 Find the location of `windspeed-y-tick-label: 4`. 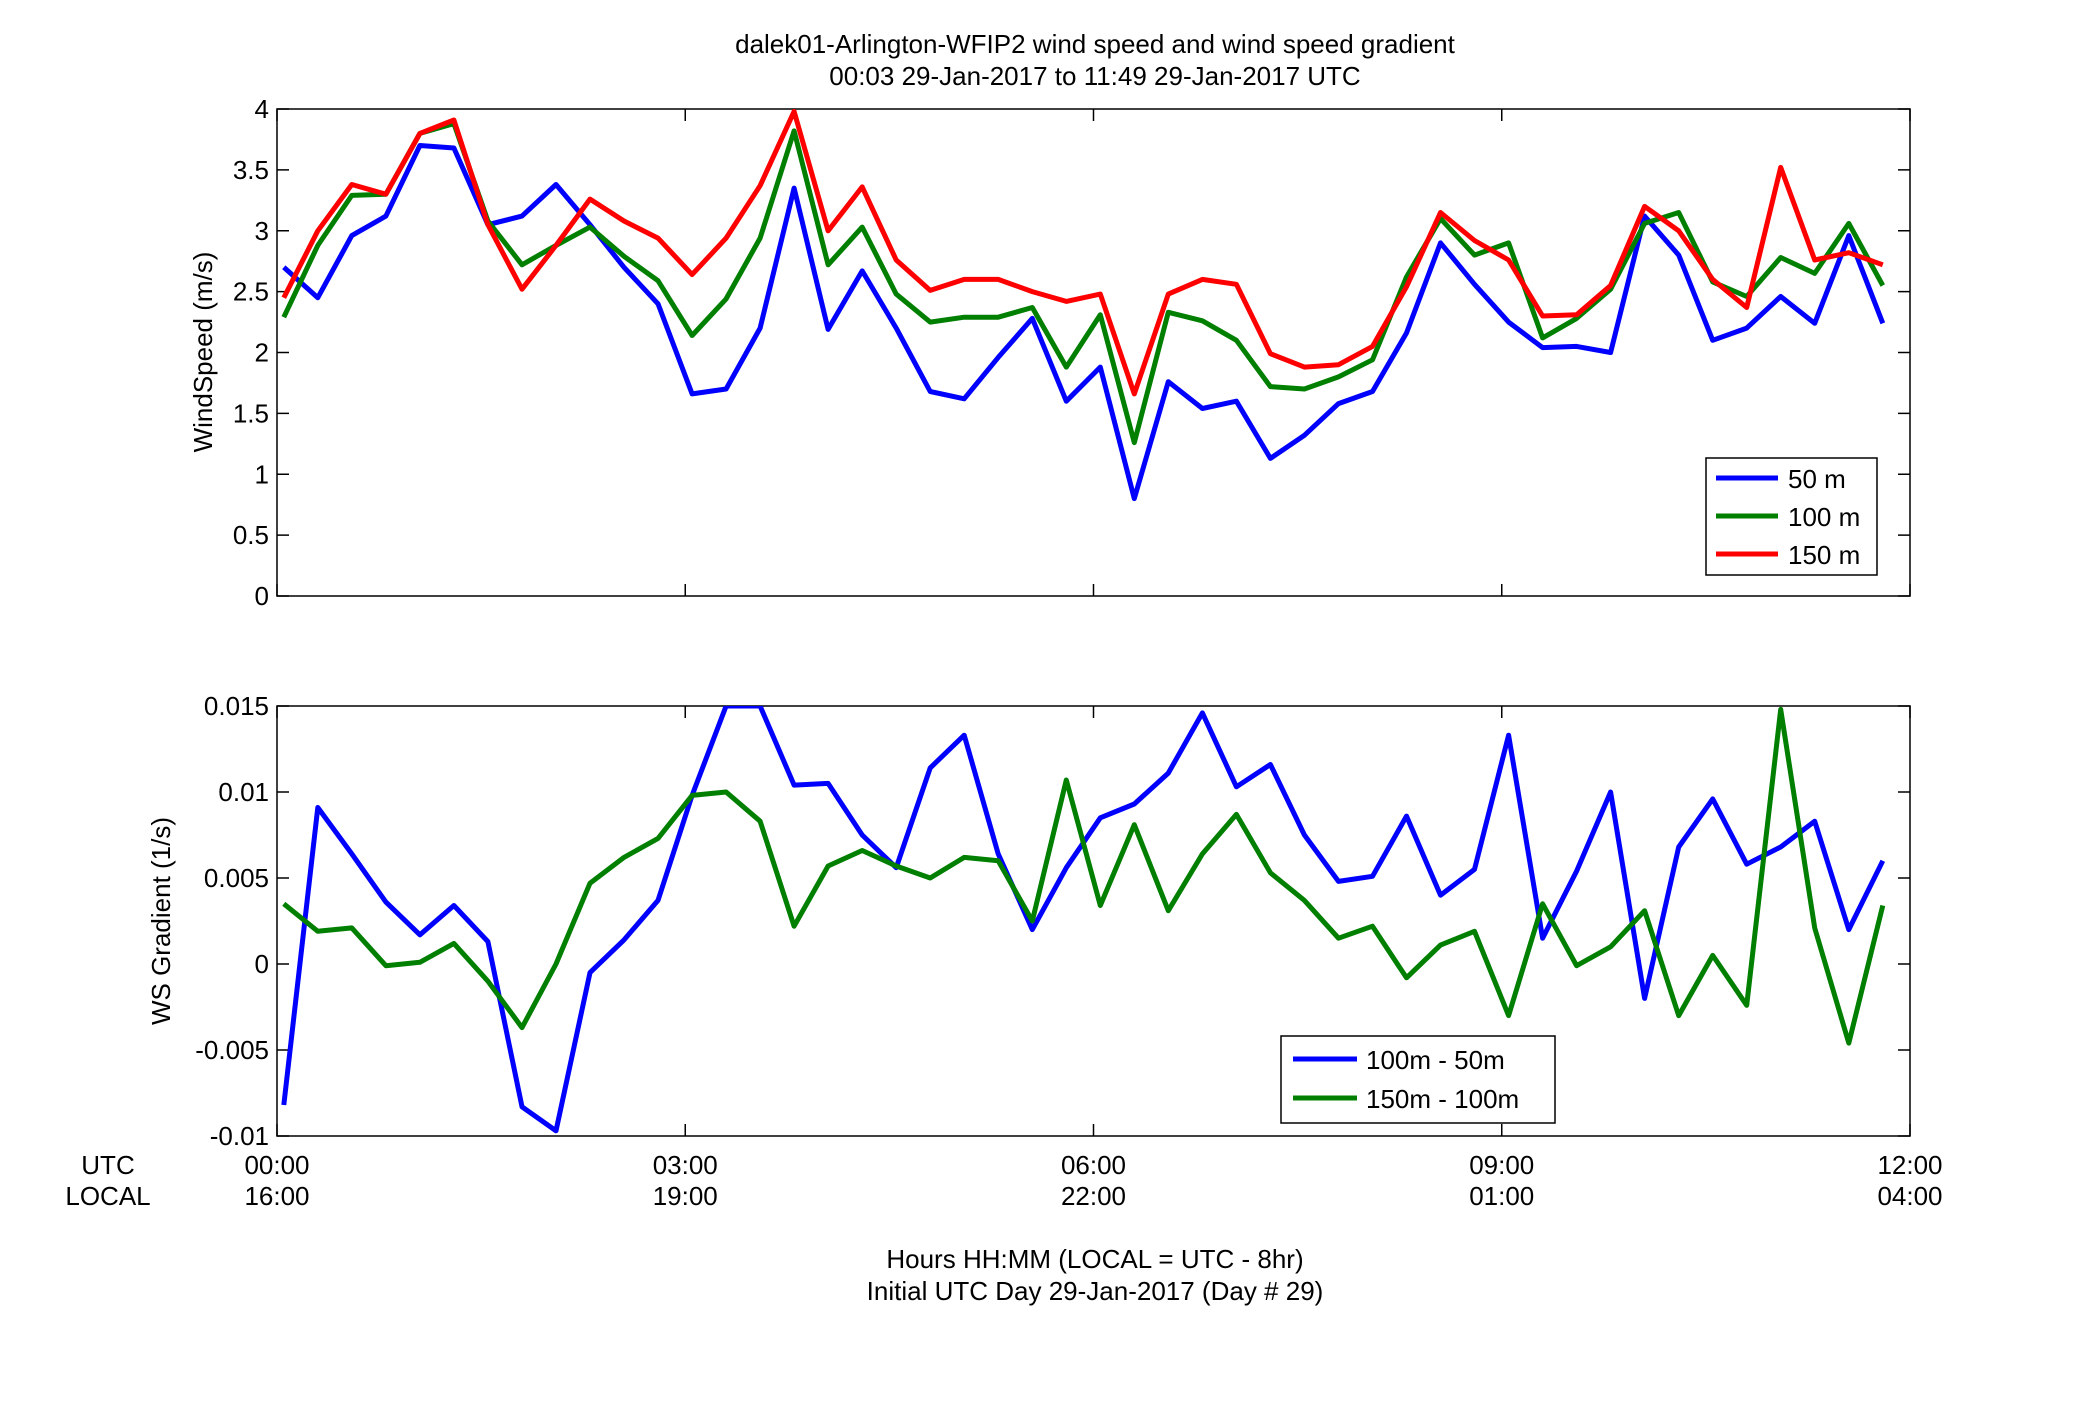

windspeed-y-tick-label: 4 is located at coordinates (262, 109).